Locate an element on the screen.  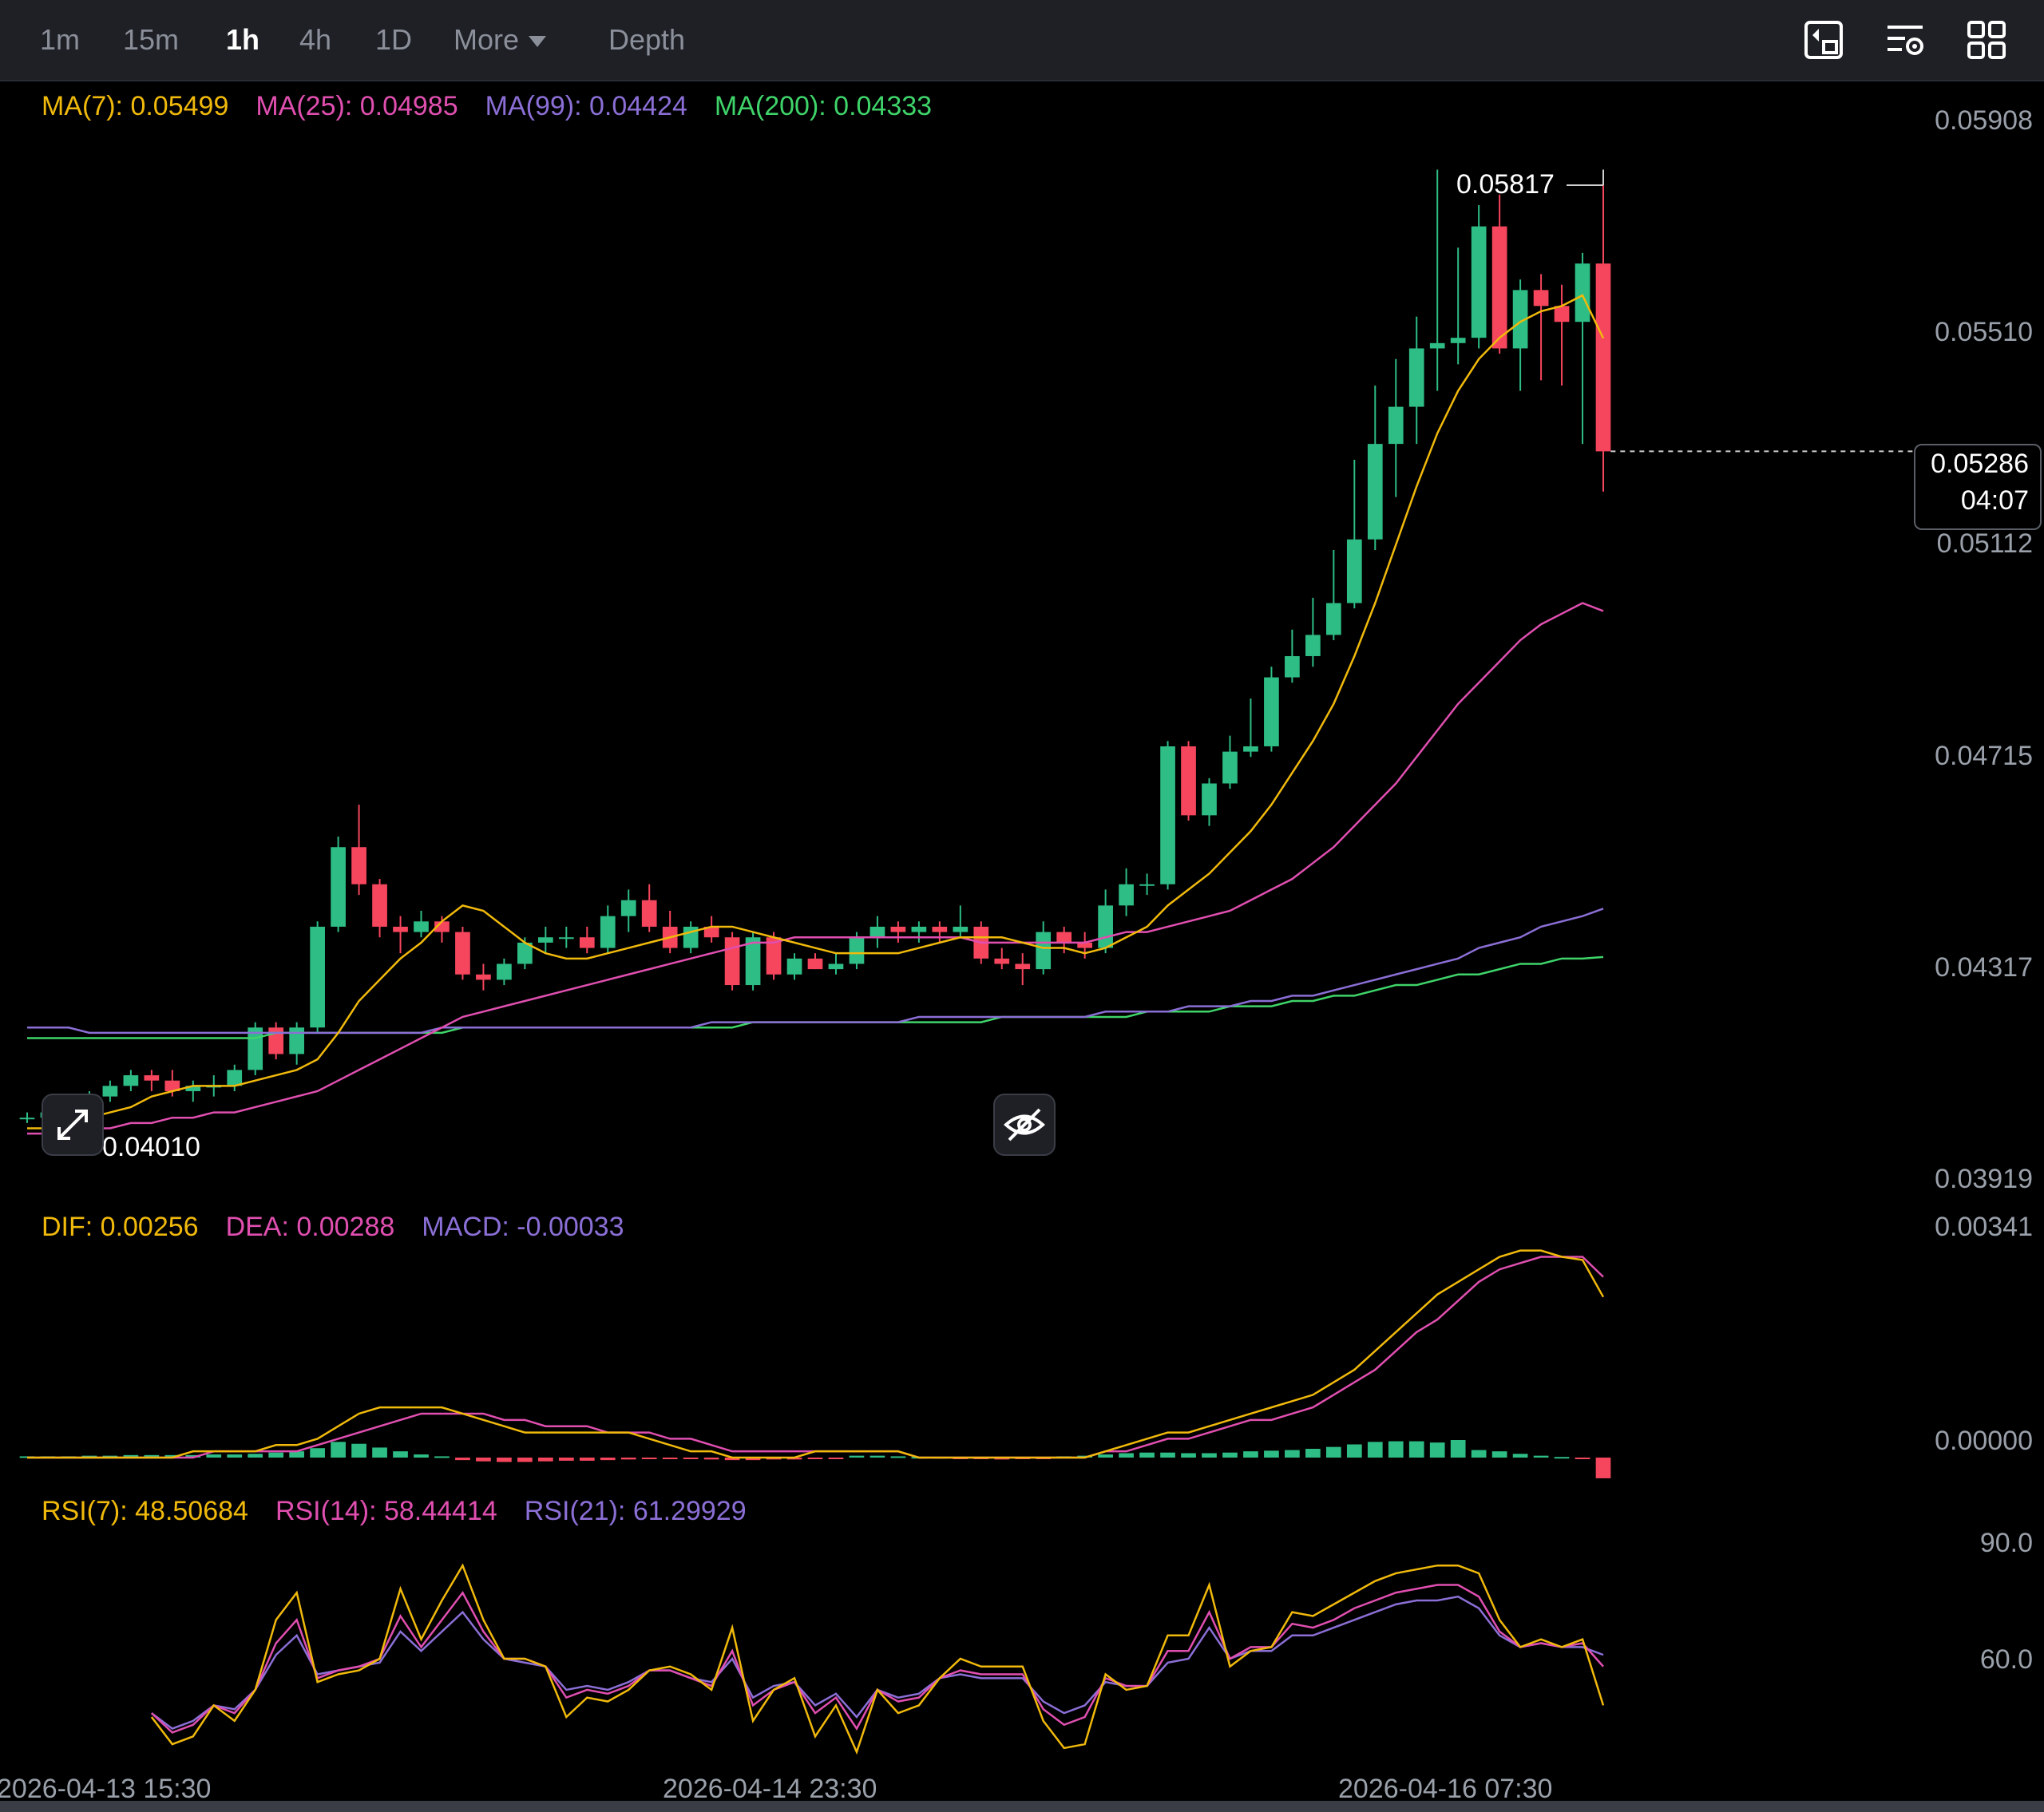
ma99-legend: MA(99): 0.04424 is located at coordinates (586, 106).